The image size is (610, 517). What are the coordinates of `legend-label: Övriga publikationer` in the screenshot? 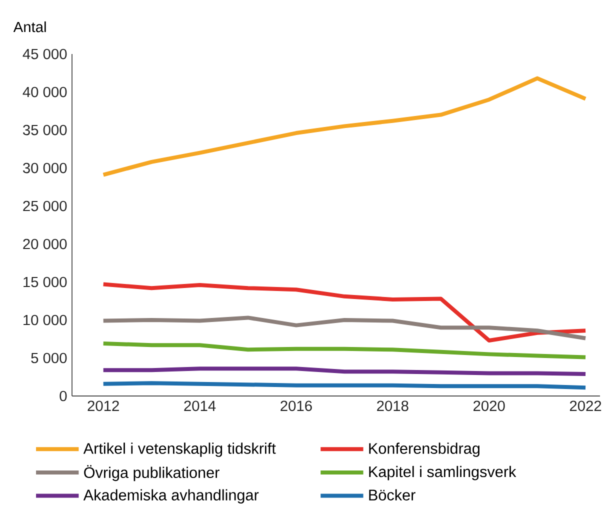 It's located at (152, 473).